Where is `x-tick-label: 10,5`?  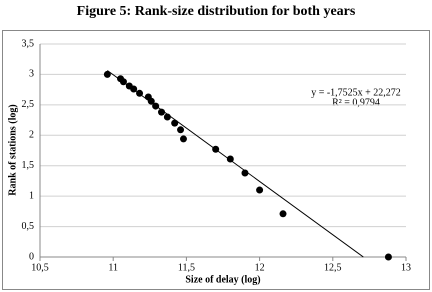 x-tick-label: 10,5 is located at coordinates (40, 267).